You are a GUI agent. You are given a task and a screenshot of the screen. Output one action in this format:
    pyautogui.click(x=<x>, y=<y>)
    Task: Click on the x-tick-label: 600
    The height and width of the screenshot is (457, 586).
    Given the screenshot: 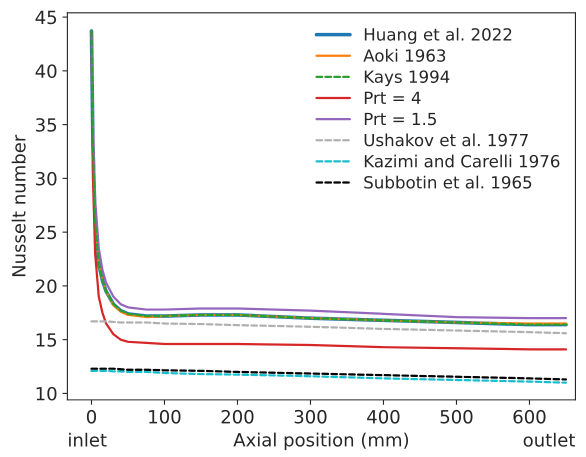 What is the action you would take?
    pyautogui.click(x=529, y=417)
    